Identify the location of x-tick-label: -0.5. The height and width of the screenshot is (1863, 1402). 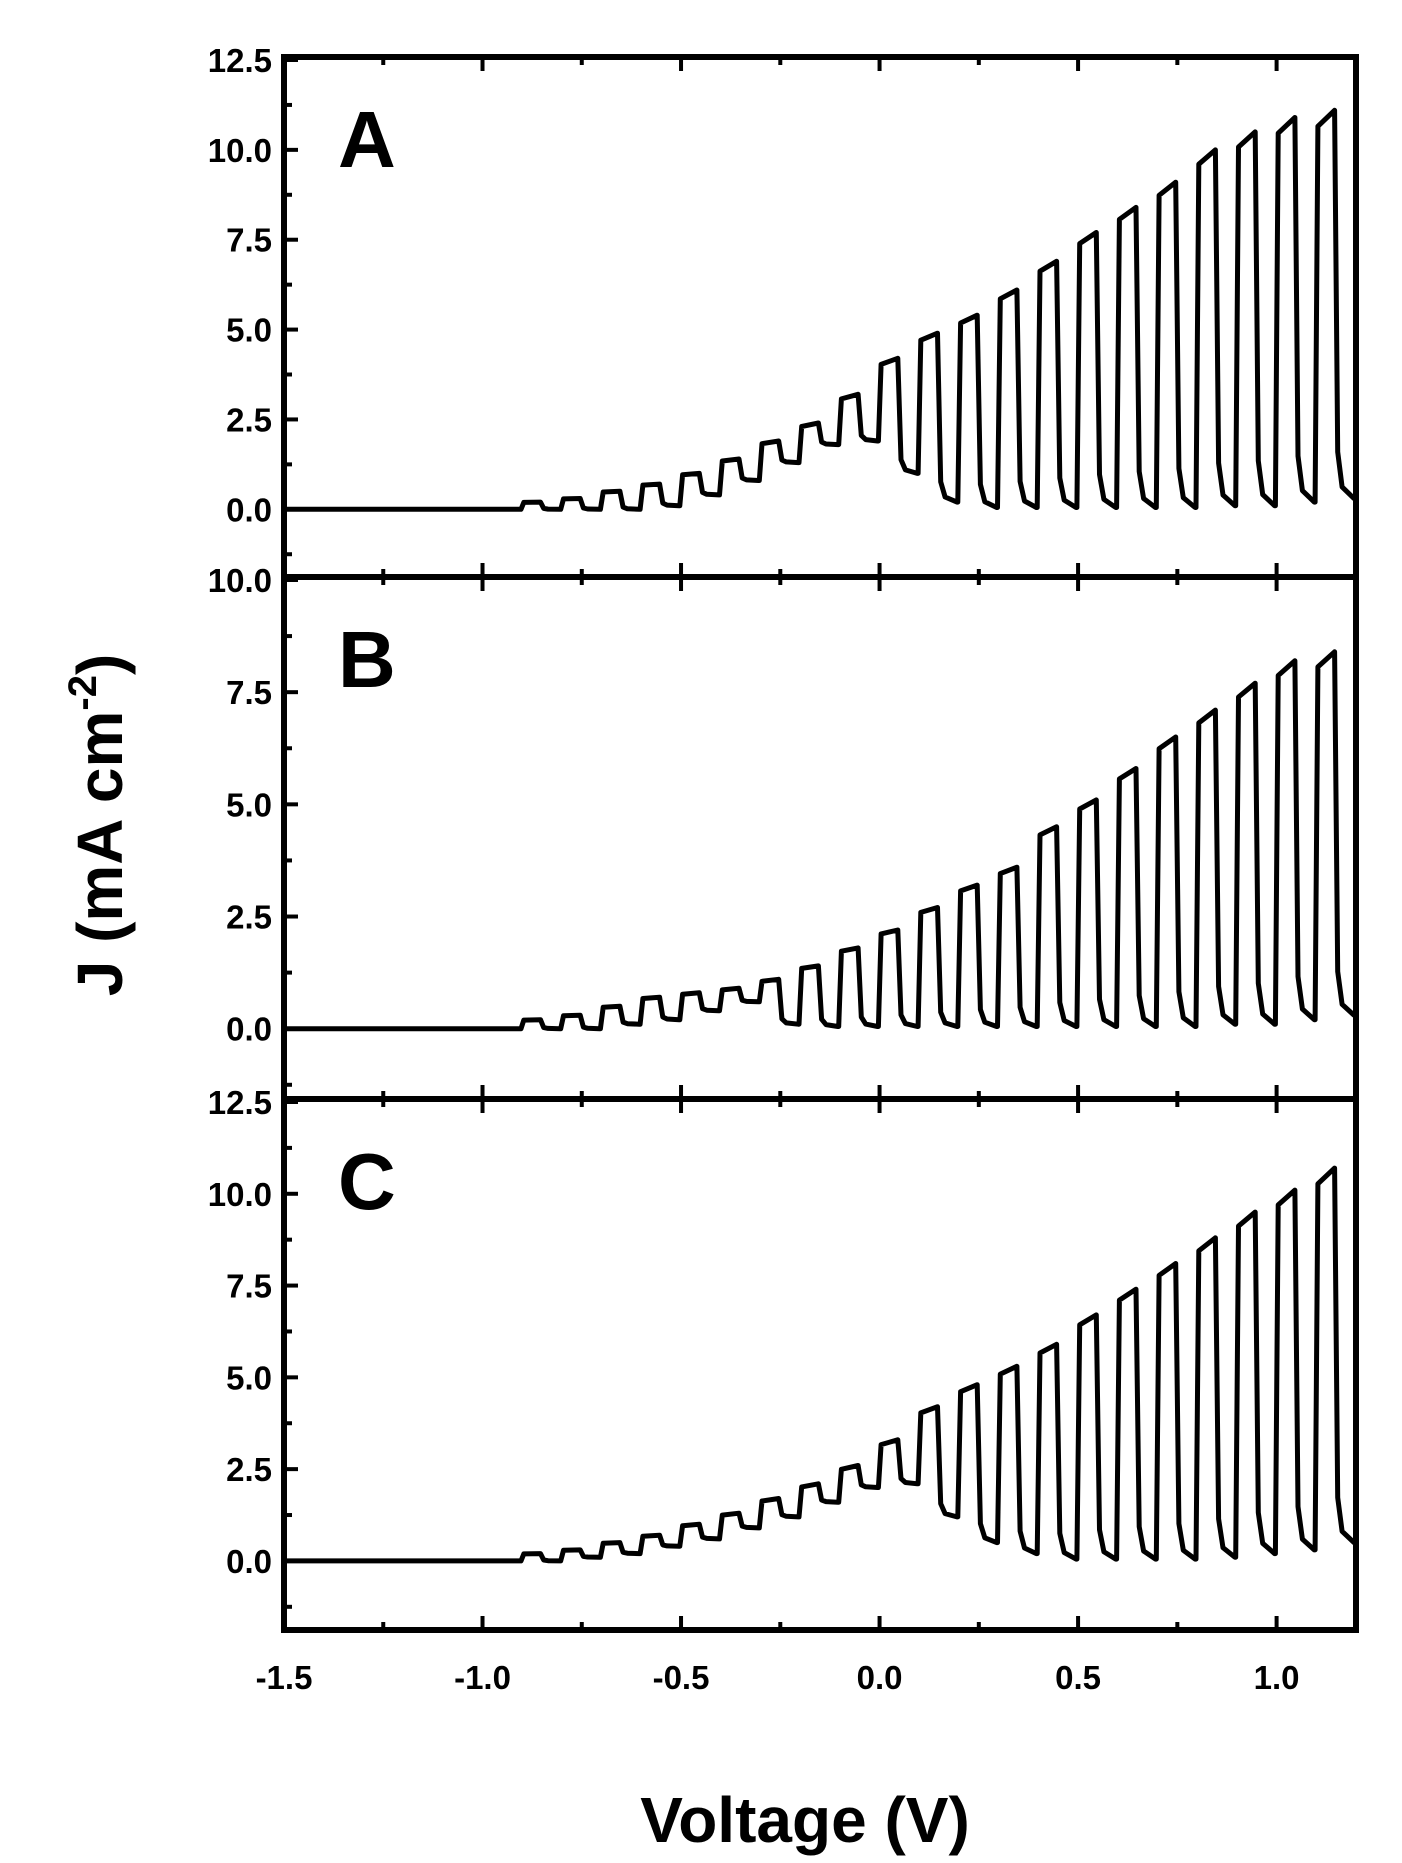
(681, 1677).